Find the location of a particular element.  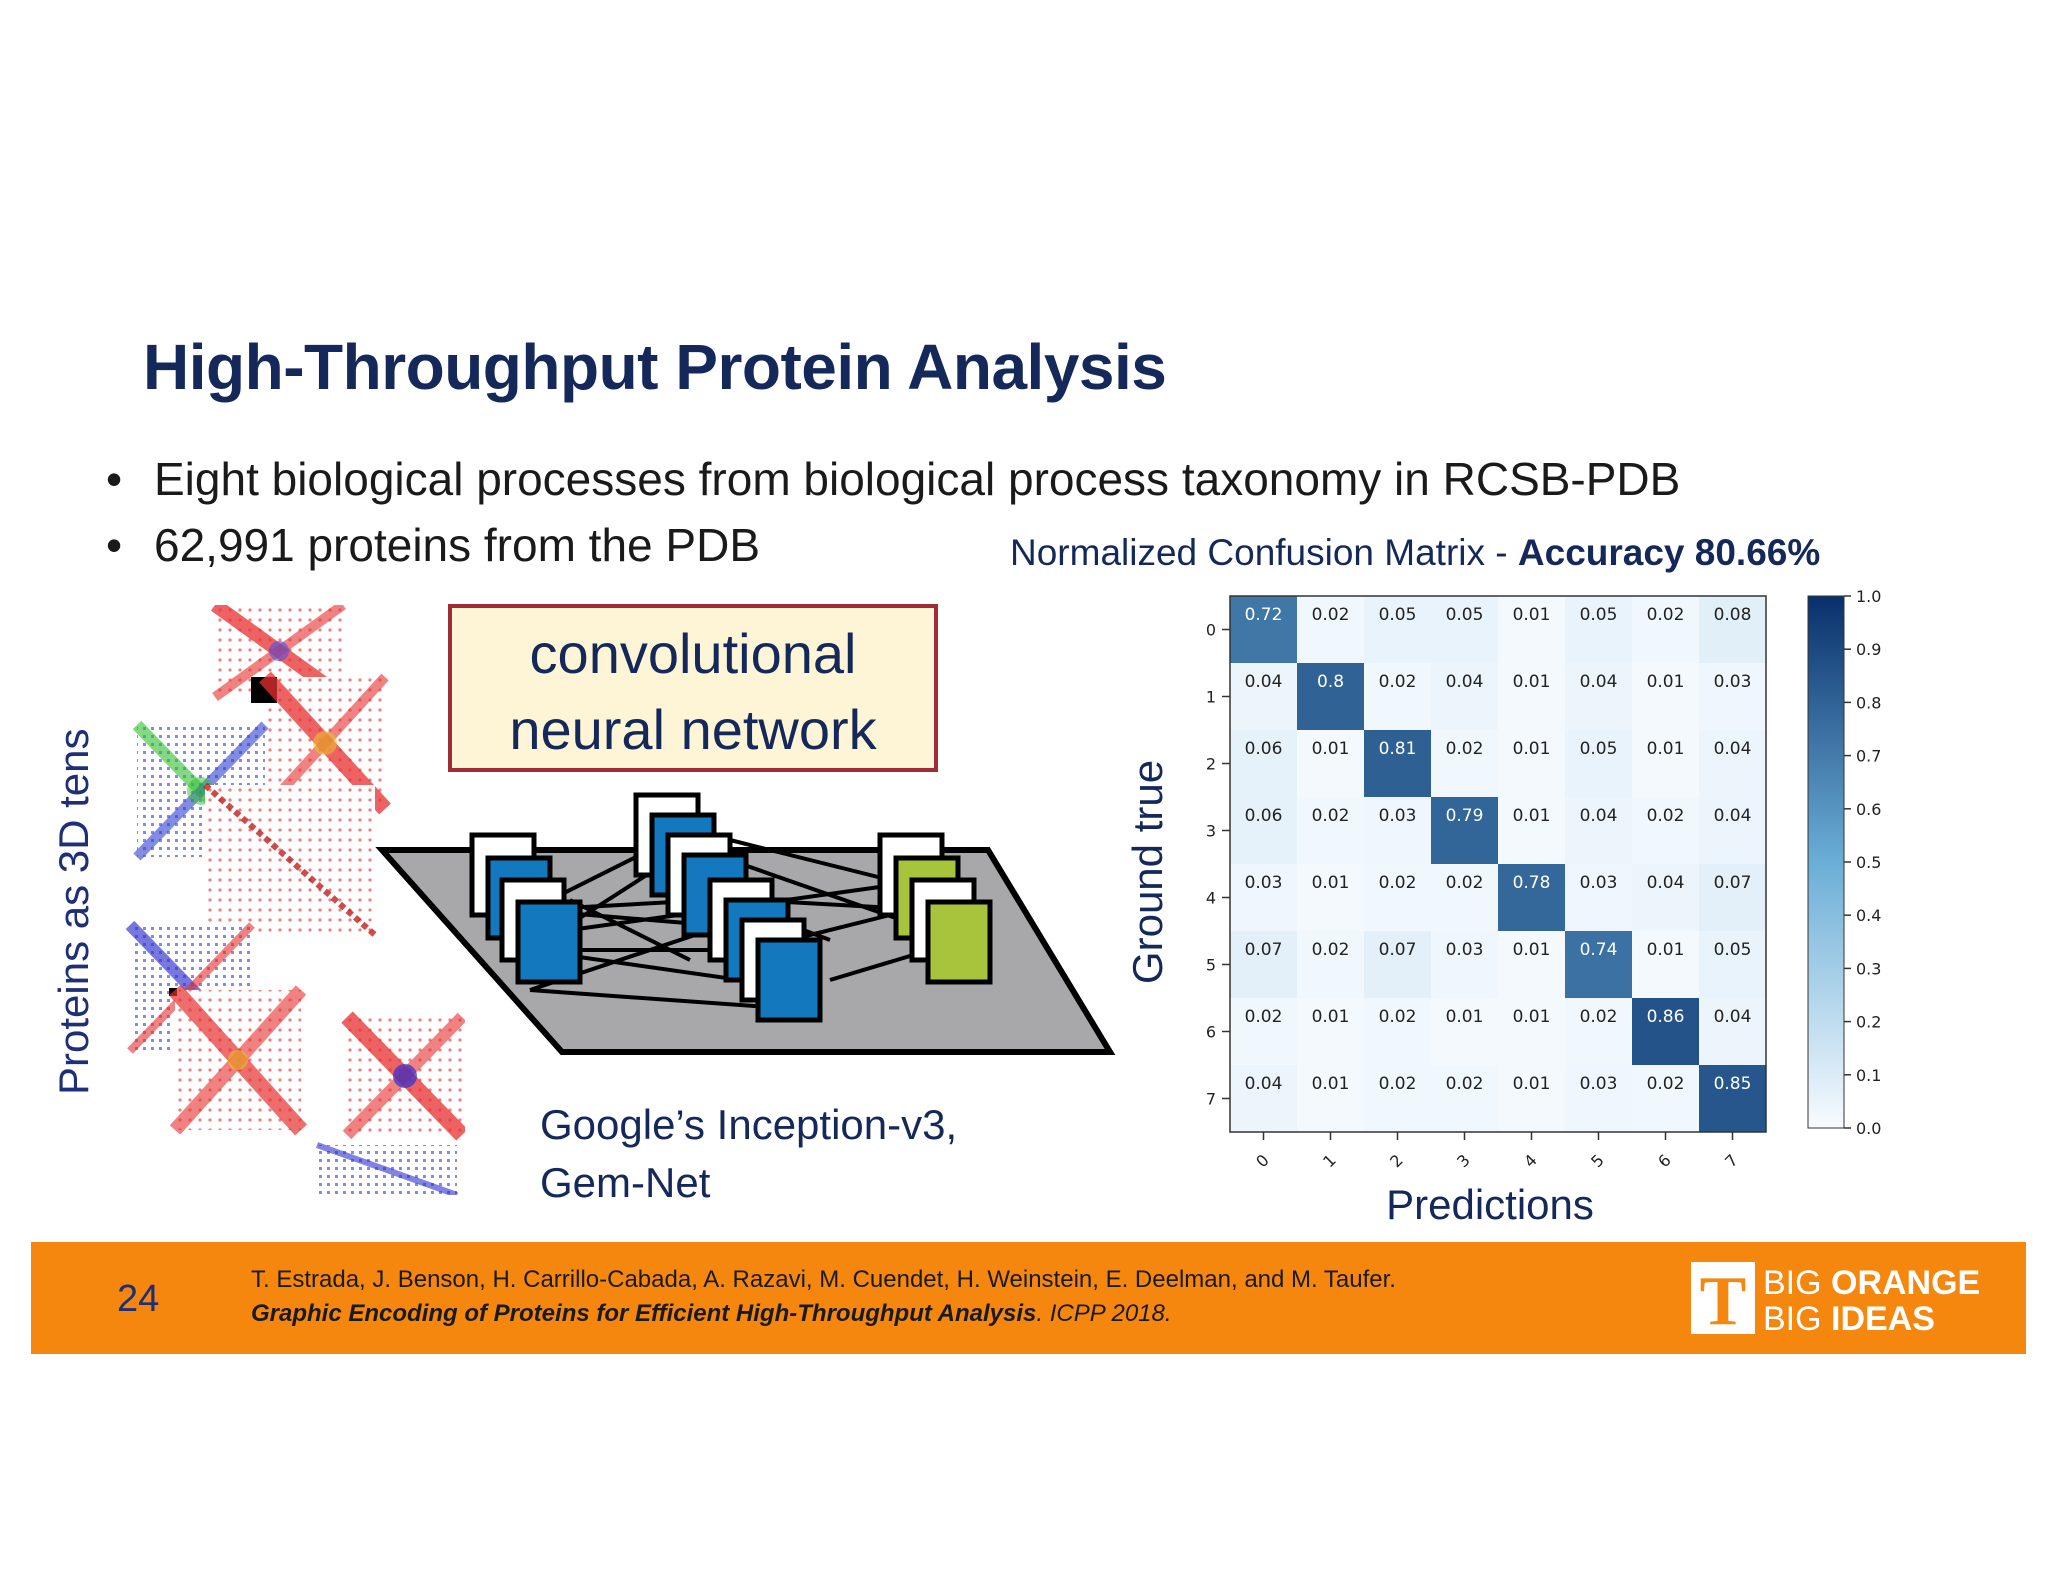

x-tick-label: 7 is located at coordinates (1731, 1161).